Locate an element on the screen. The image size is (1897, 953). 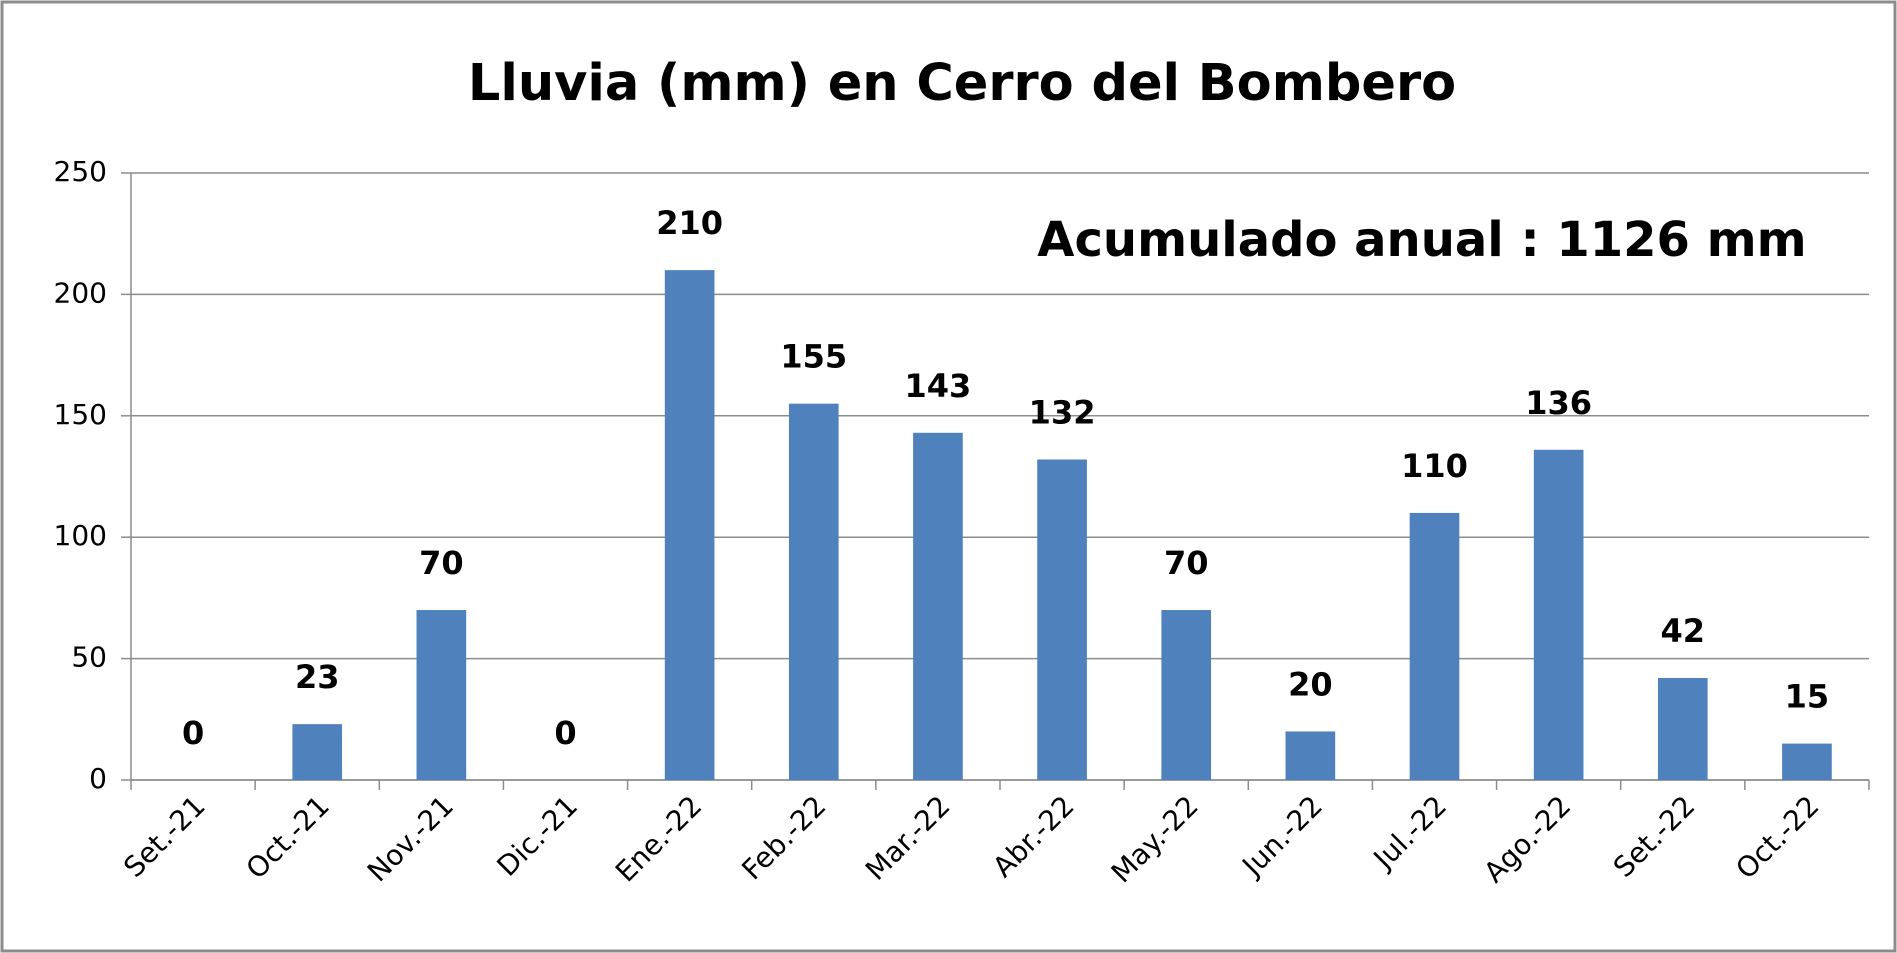
y-tick-label: 50 is located at coordinates (89, 657).